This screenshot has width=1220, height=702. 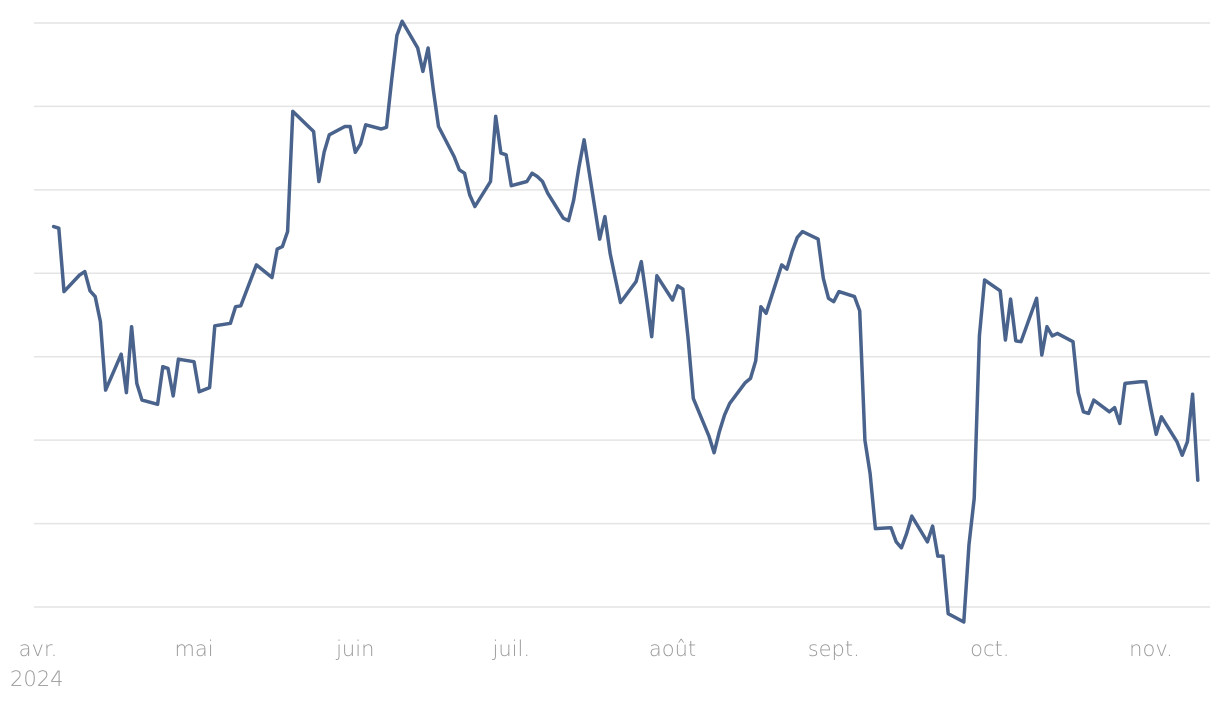 What do you see at coordinates (672, 649) in the screenshot?
I see `x-tick-label-4: août` at bounding box center [672, 649].